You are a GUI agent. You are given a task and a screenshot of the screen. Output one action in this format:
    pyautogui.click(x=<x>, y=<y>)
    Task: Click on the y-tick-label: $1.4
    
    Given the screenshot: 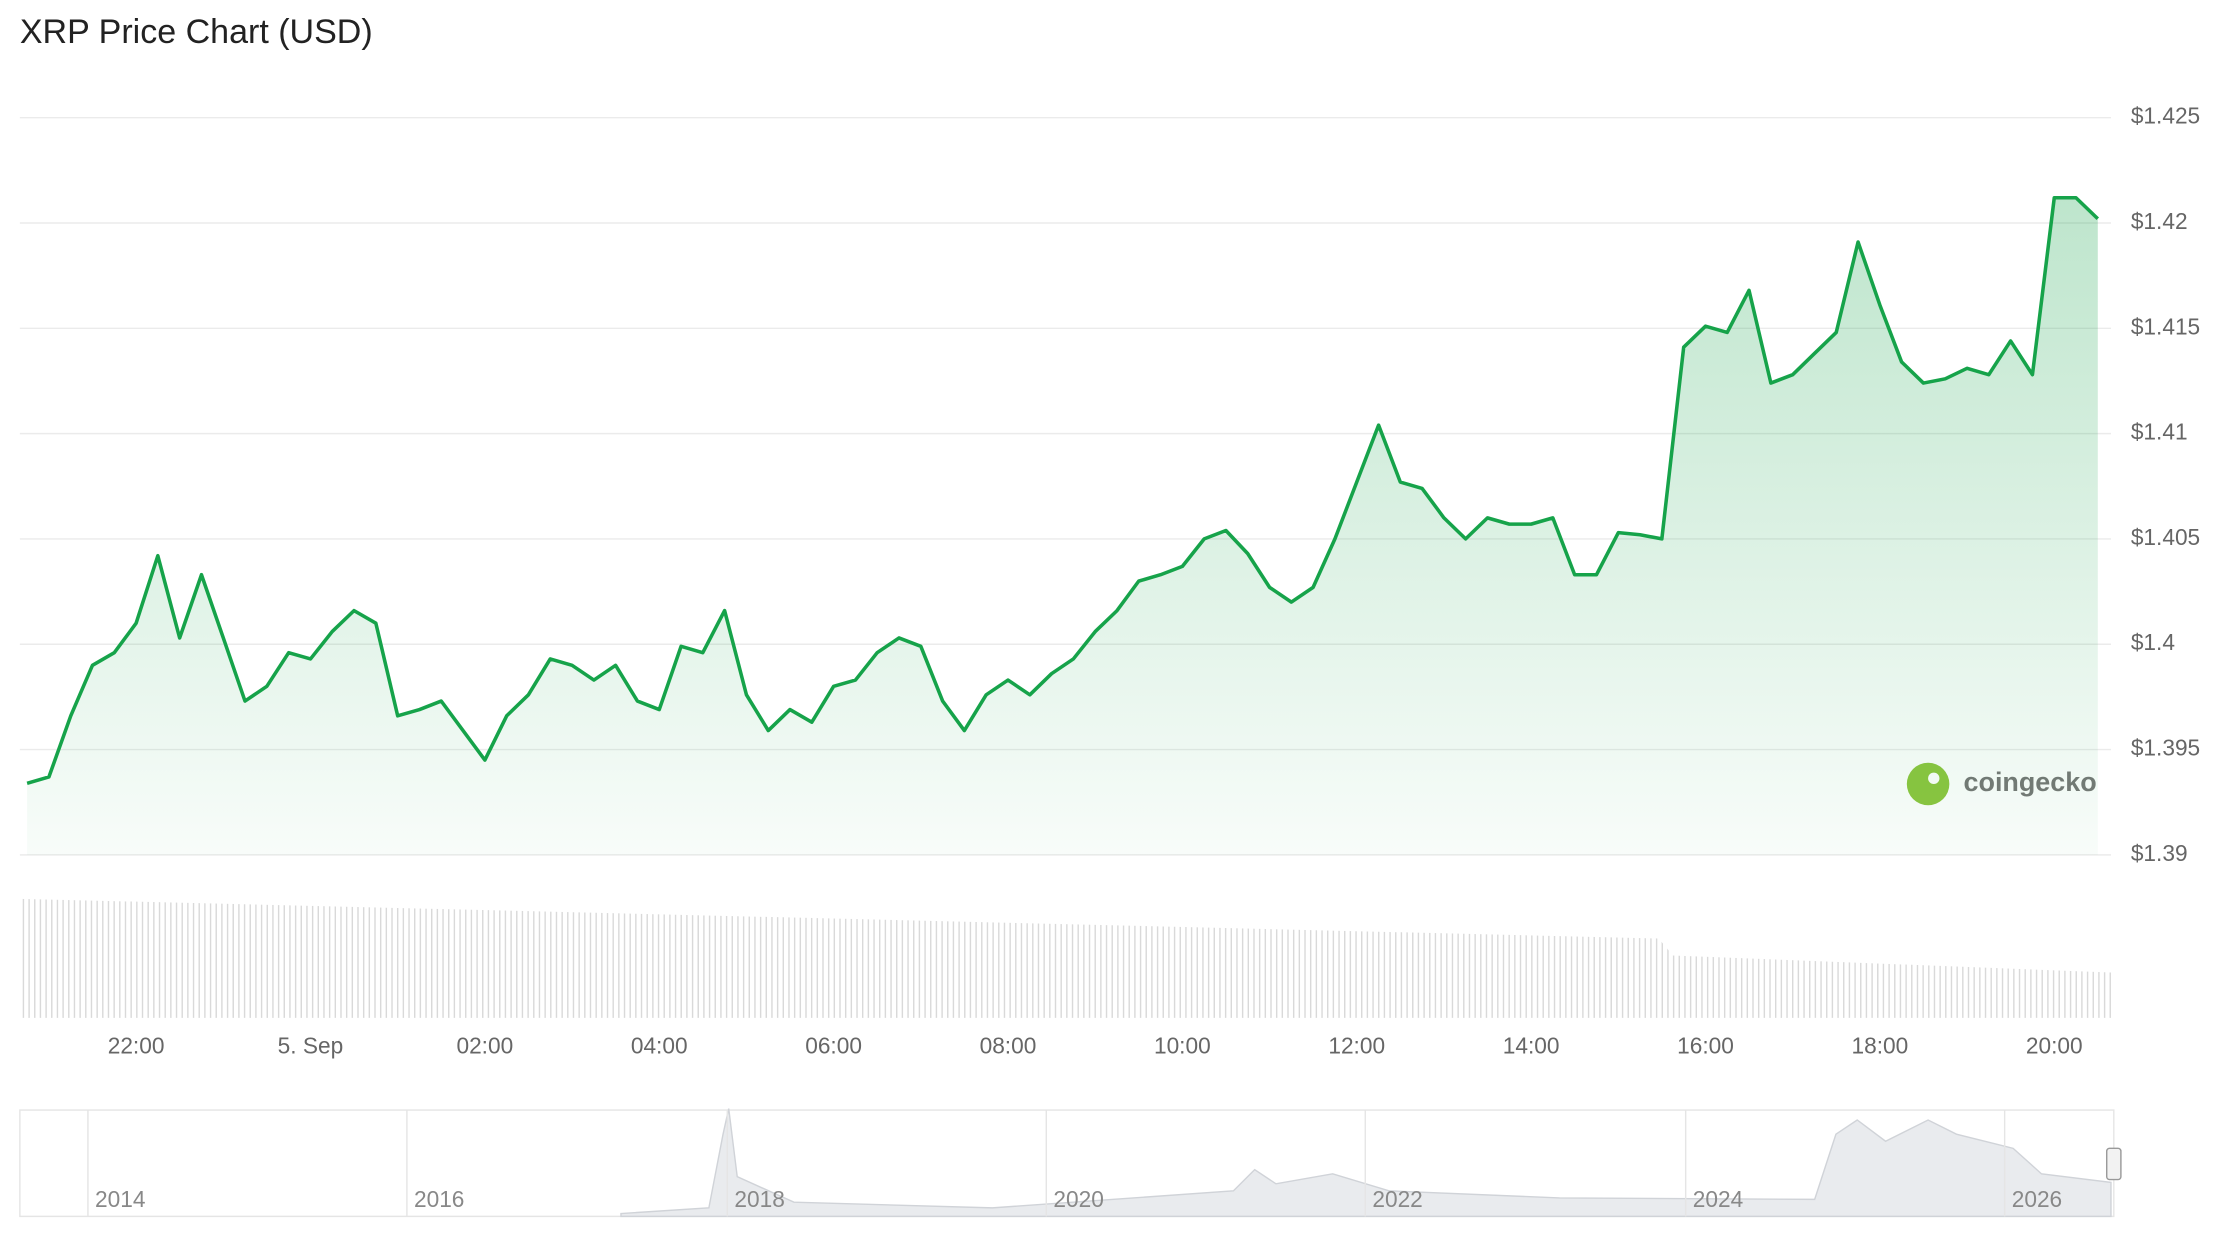 What is the action you would take?
    pyautogui.click(x=2153, y=642)
    